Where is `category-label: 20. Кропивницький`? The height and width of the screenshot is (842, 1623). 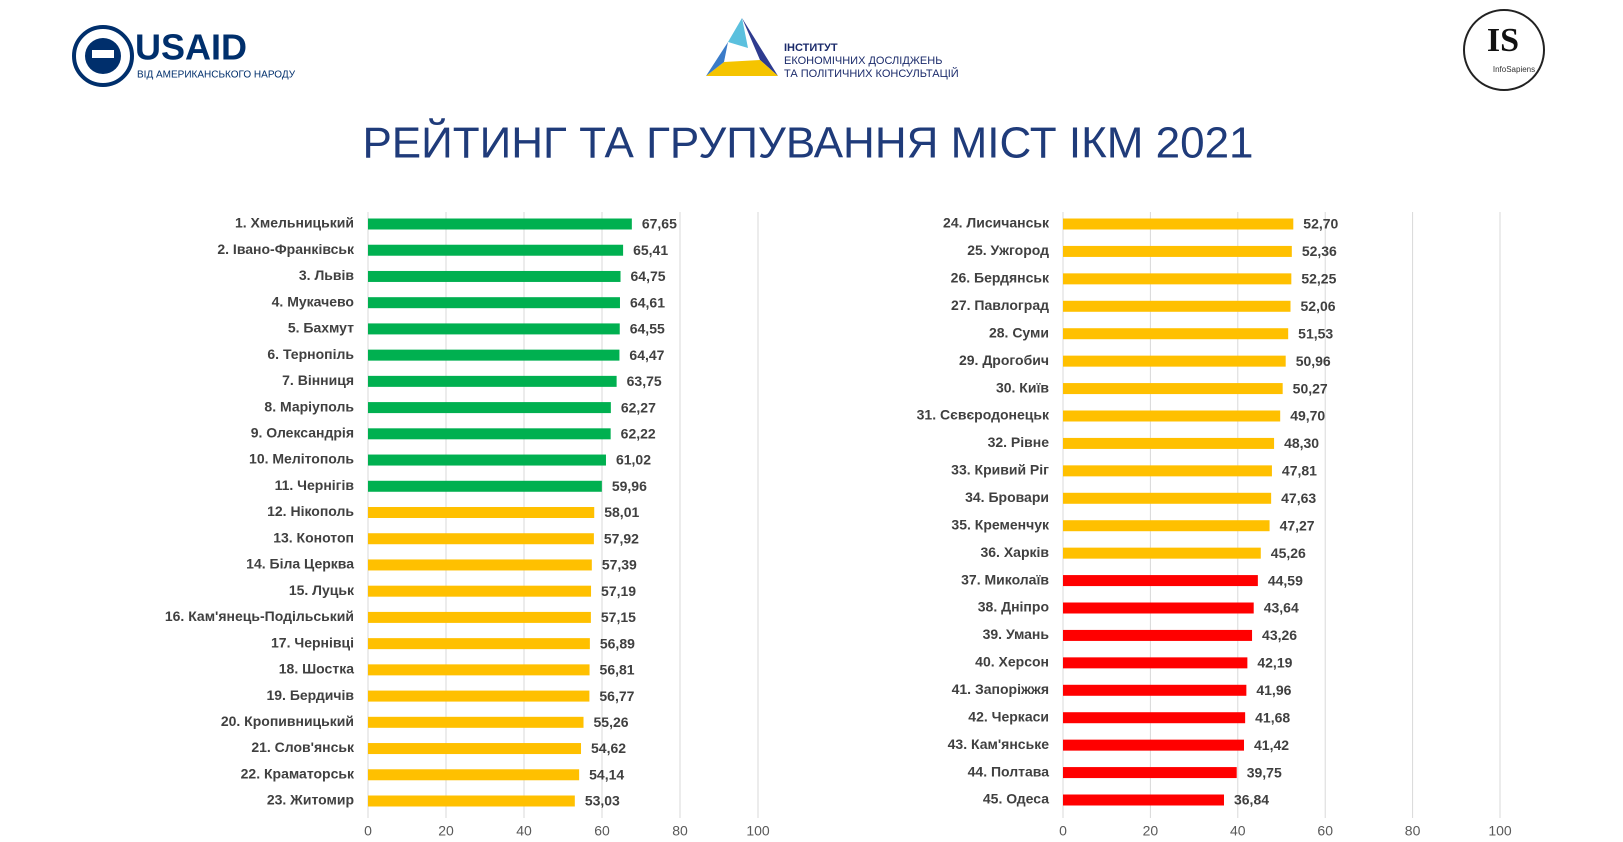 category-label: 20. Кропивницький is located at coordinates (287, 721).